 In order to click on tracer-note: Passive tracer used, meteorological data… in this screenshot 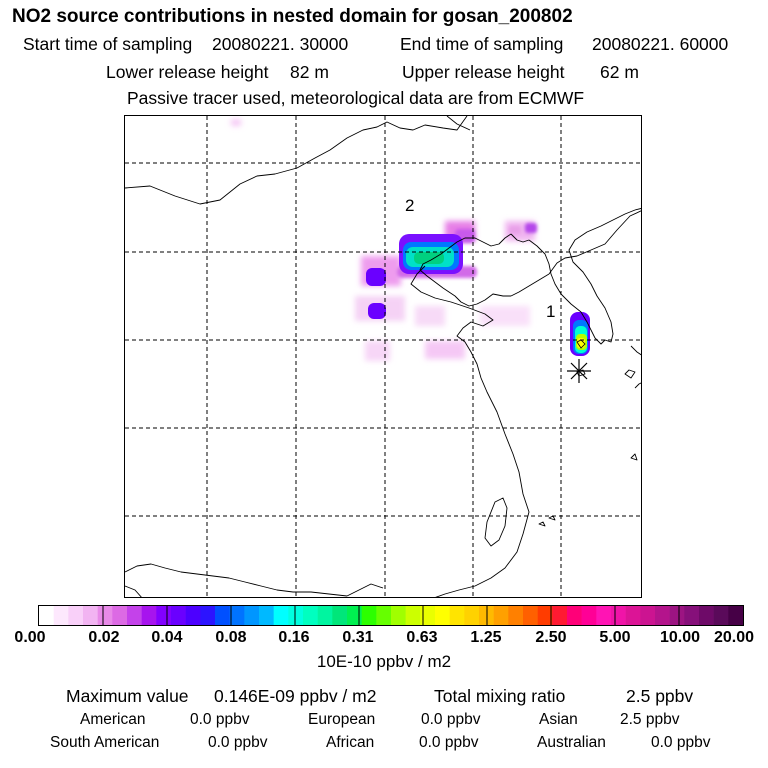, I will do `click(356, 98)`.